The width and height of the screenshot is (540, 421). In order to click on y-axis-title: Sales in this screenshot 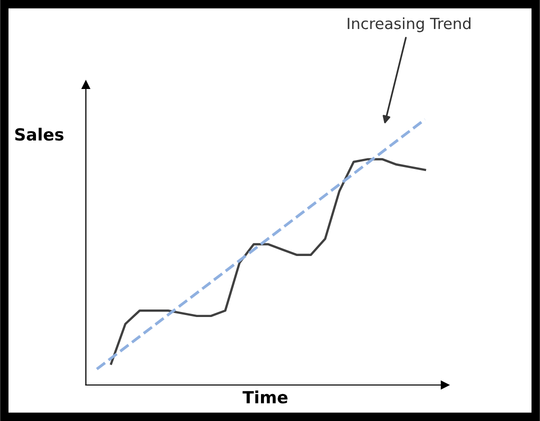, I will do `click(39, 134)`.